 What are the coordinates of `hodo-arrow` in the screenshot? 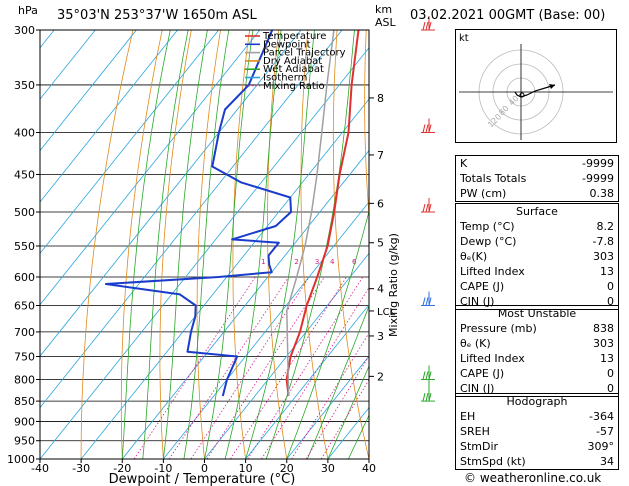 It's located at (552, 86).